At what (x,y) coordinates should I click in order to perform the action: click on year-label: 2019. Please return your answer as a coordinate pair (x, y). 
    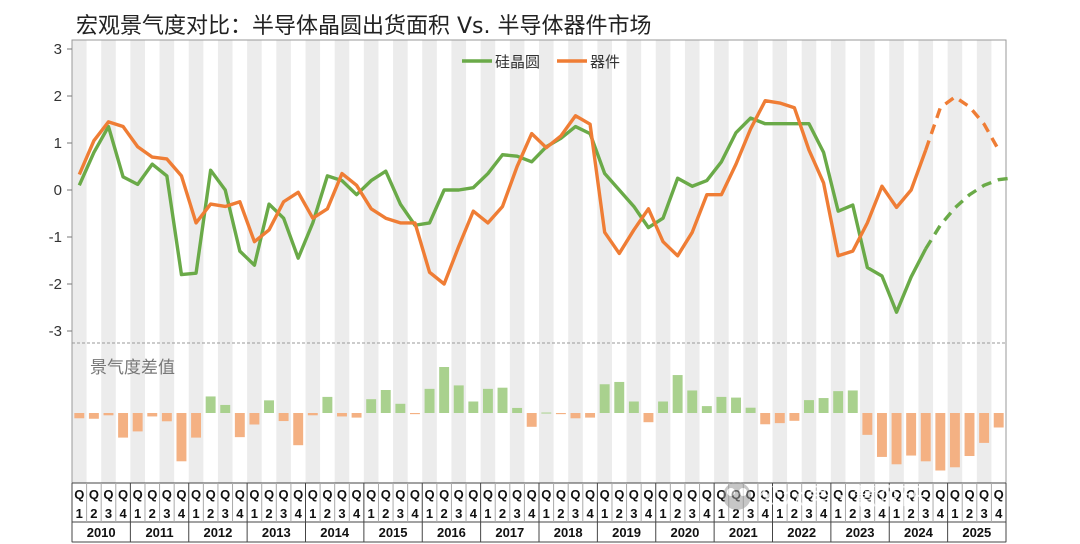
    Looking at the image, I should click on (626, 532).